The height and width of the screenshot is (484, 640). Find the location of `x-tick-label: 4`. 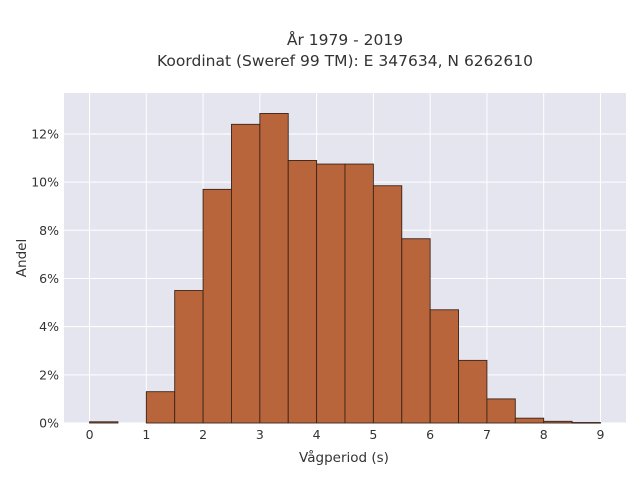

x-tick-label: 4 is located at coordinates (317, 434).